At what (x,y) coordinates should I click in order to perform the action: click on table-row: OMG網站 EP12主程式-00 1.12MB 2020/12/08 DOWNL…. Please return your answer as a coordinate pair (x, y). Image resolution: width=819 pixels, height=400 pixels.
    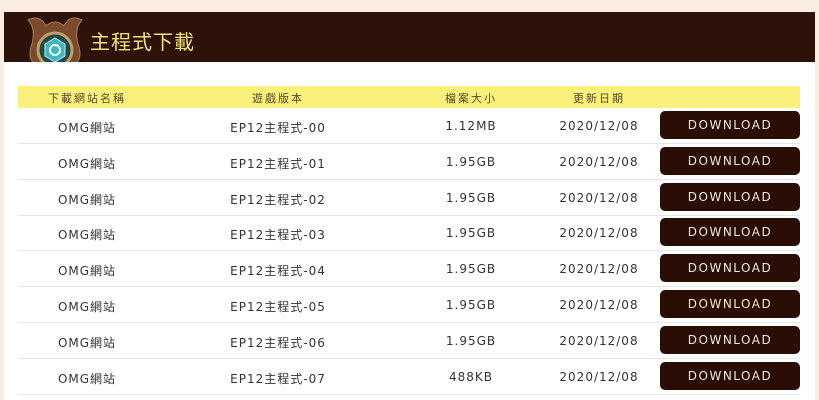
    Looking at the image, I should click on (409, 126).